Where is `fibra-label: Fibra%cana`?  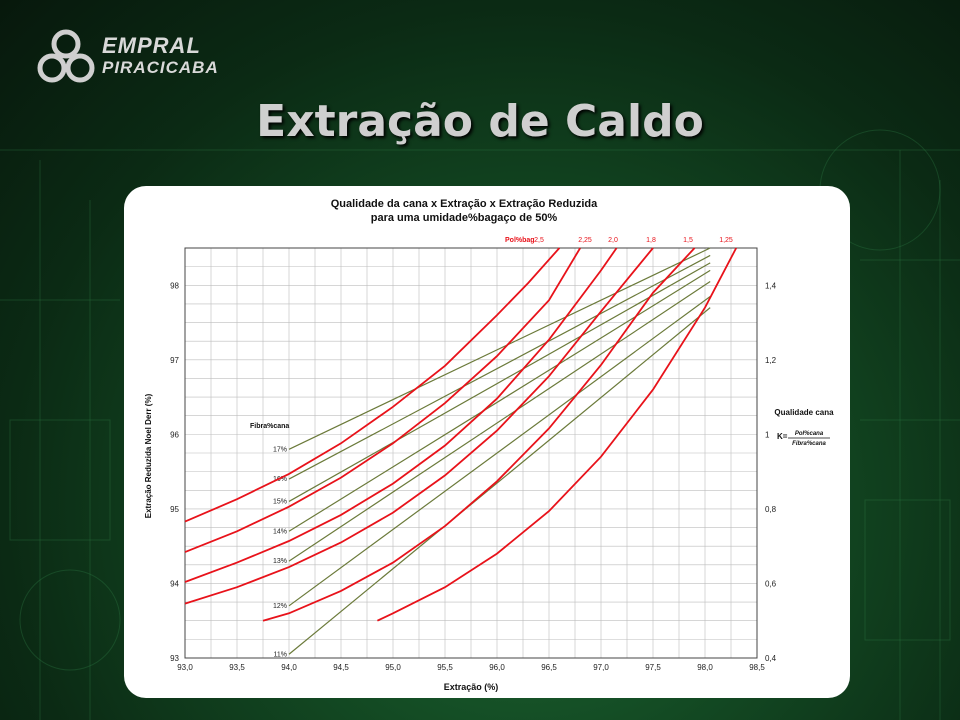 fibra-label: Fibra%cana is located at coordinates (269, 426).